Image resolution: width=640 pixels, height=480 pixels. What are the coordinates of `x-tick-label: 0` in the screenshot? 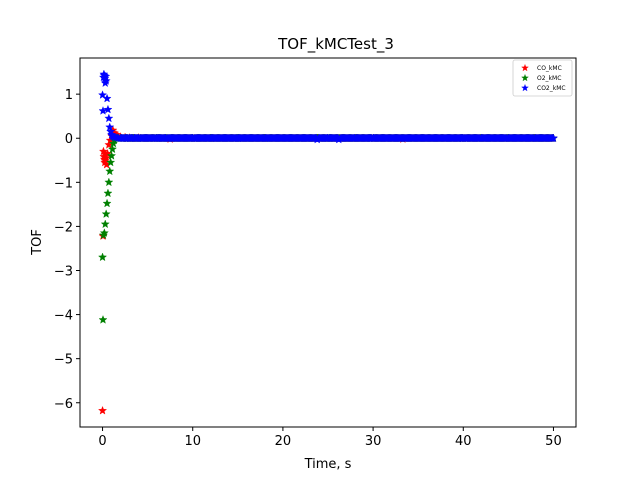 It's located at (102, 441).